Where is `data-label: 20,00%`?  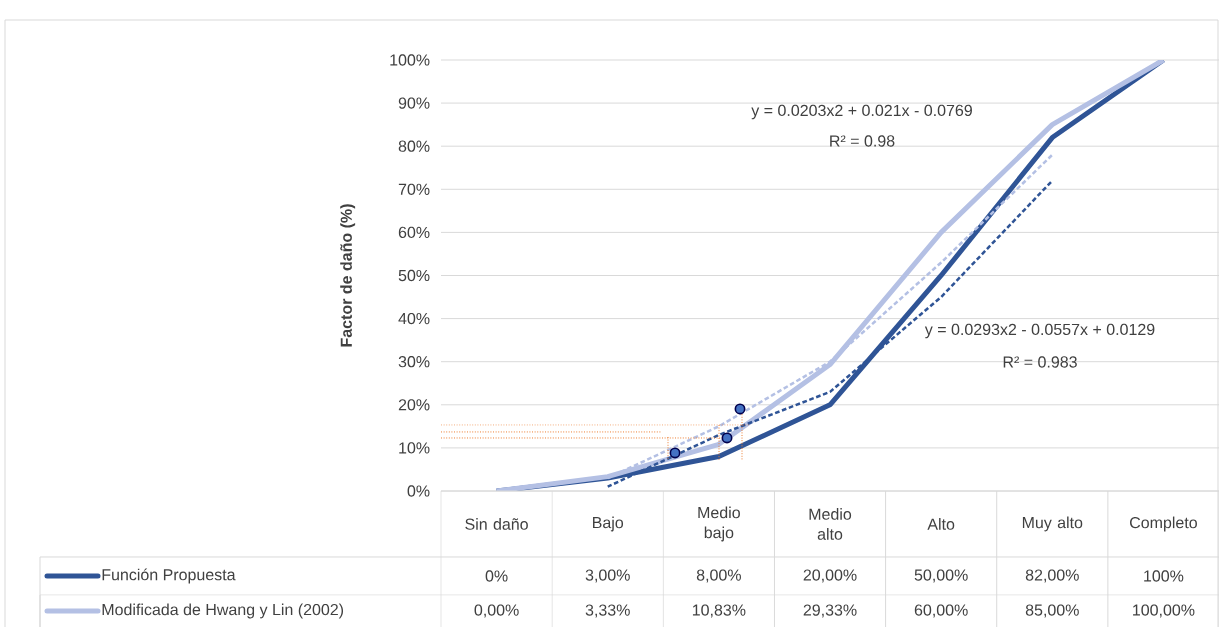
data-label: 20,00% is located at coordinates (830, 576).